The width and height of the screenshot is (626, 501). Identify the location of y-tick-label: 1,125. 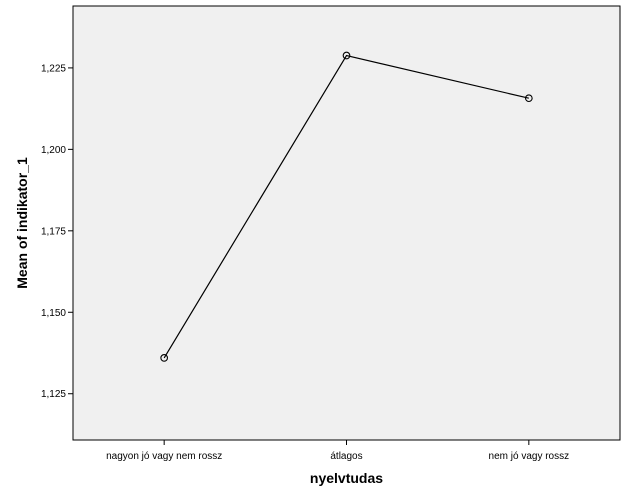
(53, 394).